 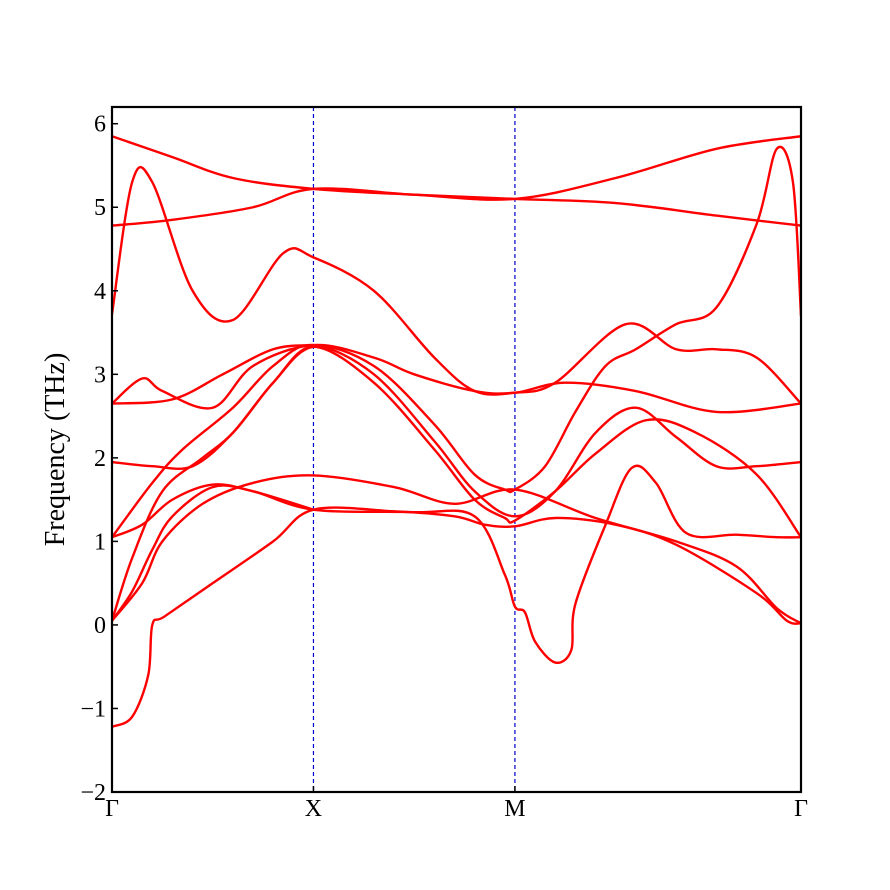 I want to click on y-tick-label: 1, so click(x=100, y=542).